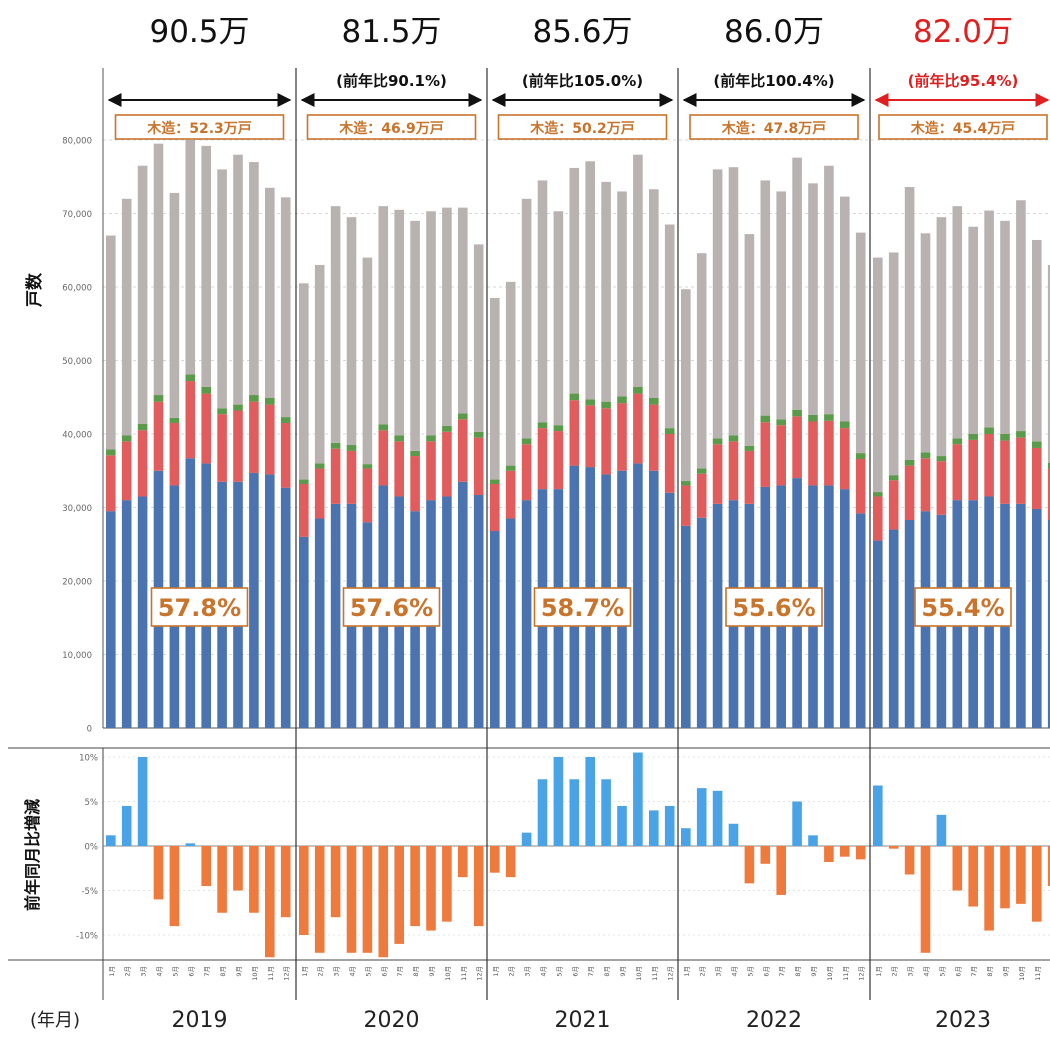 The width and height of the screenshot is (1050, 1038). What do you see at coordinates (575, 971) in the screenshot?
I see `month-label: 6月` at bounding box center [575, 971].